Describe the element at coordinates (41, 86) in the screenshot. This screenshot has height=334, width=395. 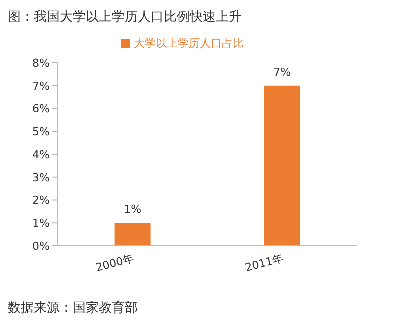
I see `y-tick-label: 7%` at that location.